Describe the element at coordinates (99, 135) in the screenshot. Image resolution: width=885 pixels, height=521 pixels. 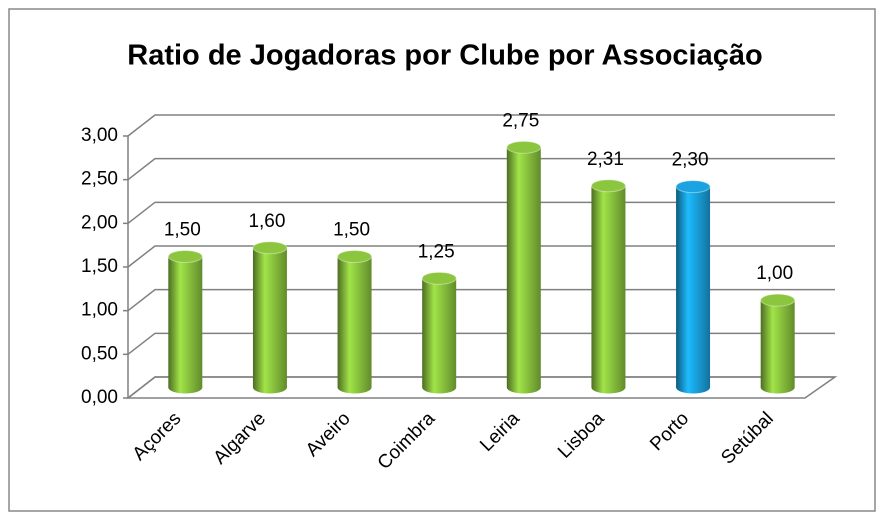
I see `y-tick-label: 3,00` at that location.